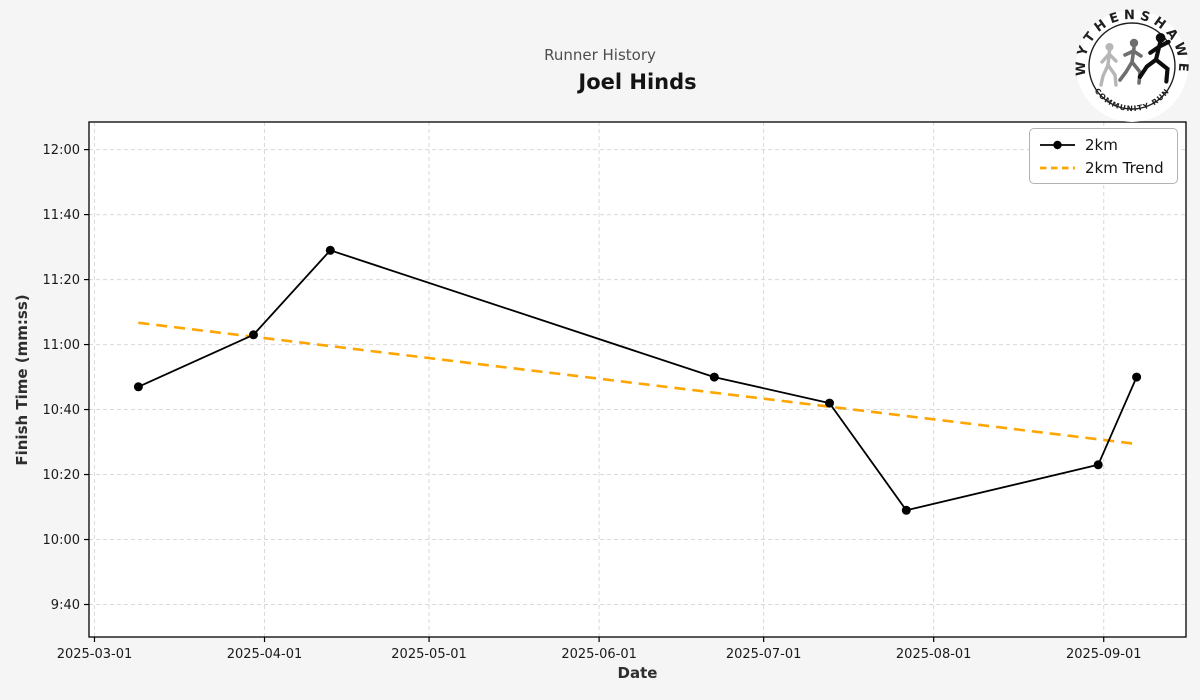  I want to click on x-tick-label: 2025-08-01, so click(934, 654).